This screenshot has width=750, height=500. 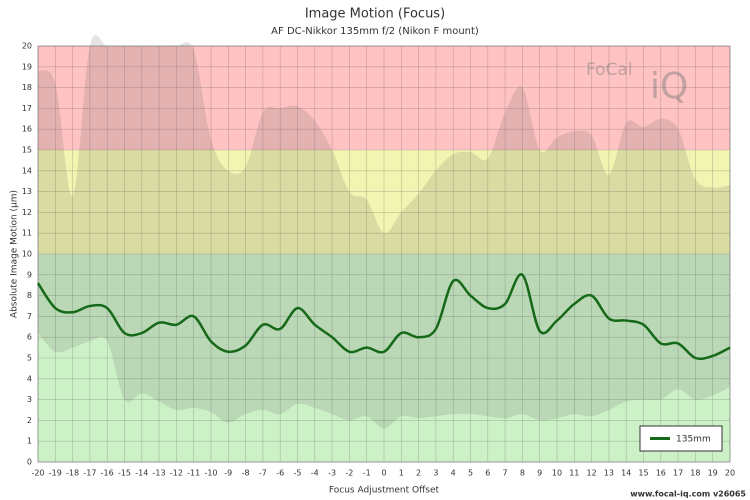 What do you see at coordinates (27, 66) in the screenshot?
I see `y-tick-label: 19` at bounding box center [27, 66].